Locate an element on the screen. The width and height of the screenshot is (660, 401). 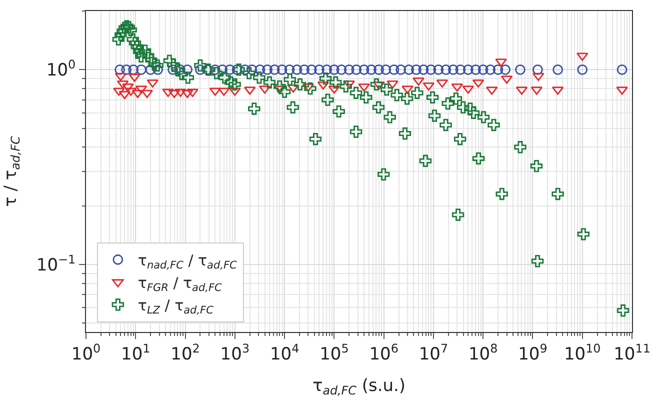
x-tick-label: 10$^{8}$ is located at coordinates (483, 352).